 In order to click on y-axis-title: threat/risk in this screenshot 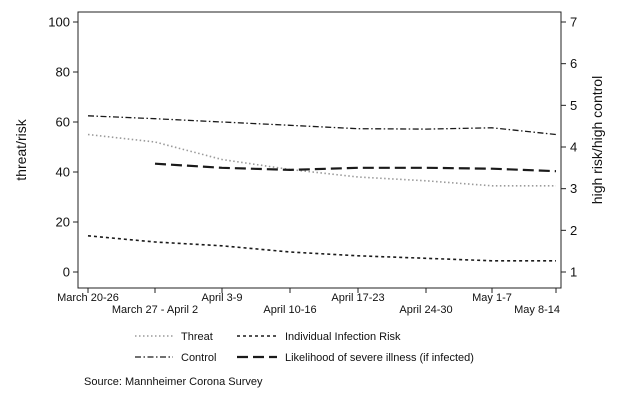, I will do `click(21, 149)`.